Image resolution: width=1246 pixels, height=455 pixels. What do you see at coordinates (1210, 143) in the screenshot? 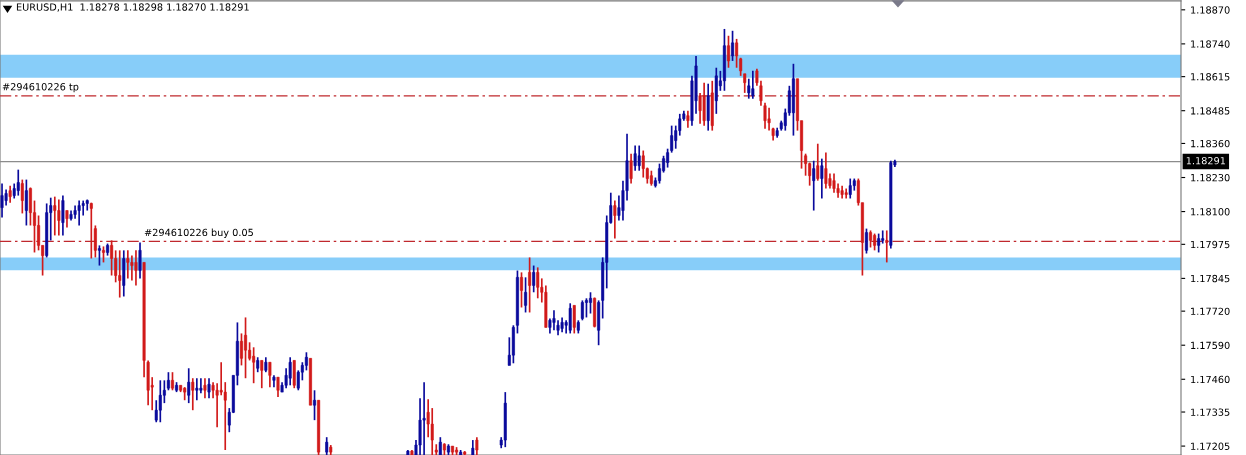
I see `y-tick-label: 1.18360` at bounding box center [1210, 143].